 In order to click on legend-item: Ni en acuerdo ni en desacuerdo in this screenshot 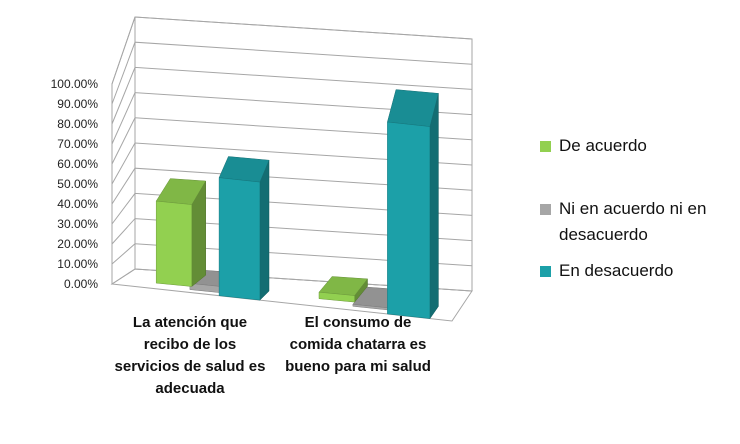, I will do `click(639, 222)`.